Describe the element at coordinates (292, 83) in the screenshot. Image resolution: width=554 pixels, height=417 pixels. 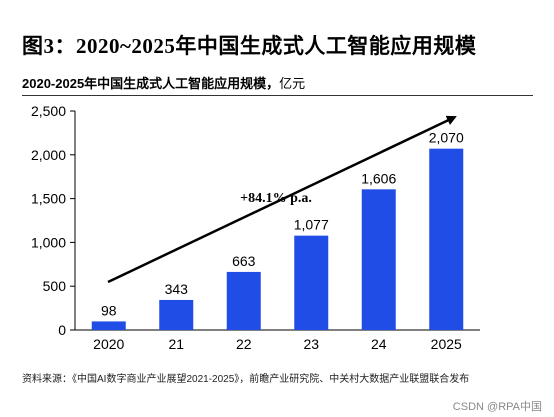
I see `chart-subtitle-unit: 亿元` at that location.